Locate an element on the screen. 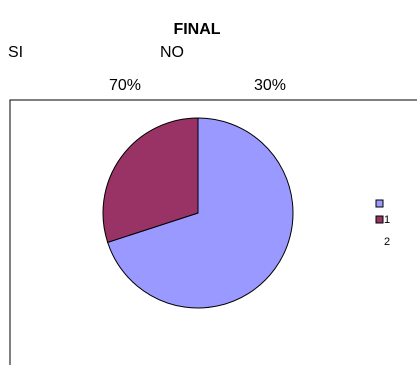 This screenshot has height=365, width=417. value-label: 70% is located at coordinates (125, 85).